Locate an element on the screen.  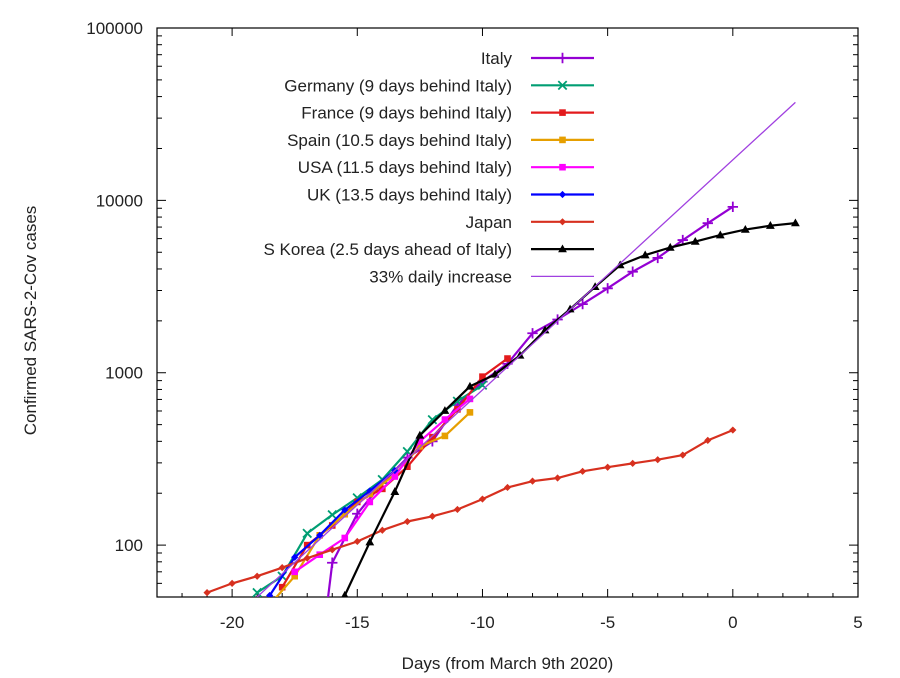
y-axis-title: Confirmed SARS-2-Cov cases is located at coordinates (30, 321).